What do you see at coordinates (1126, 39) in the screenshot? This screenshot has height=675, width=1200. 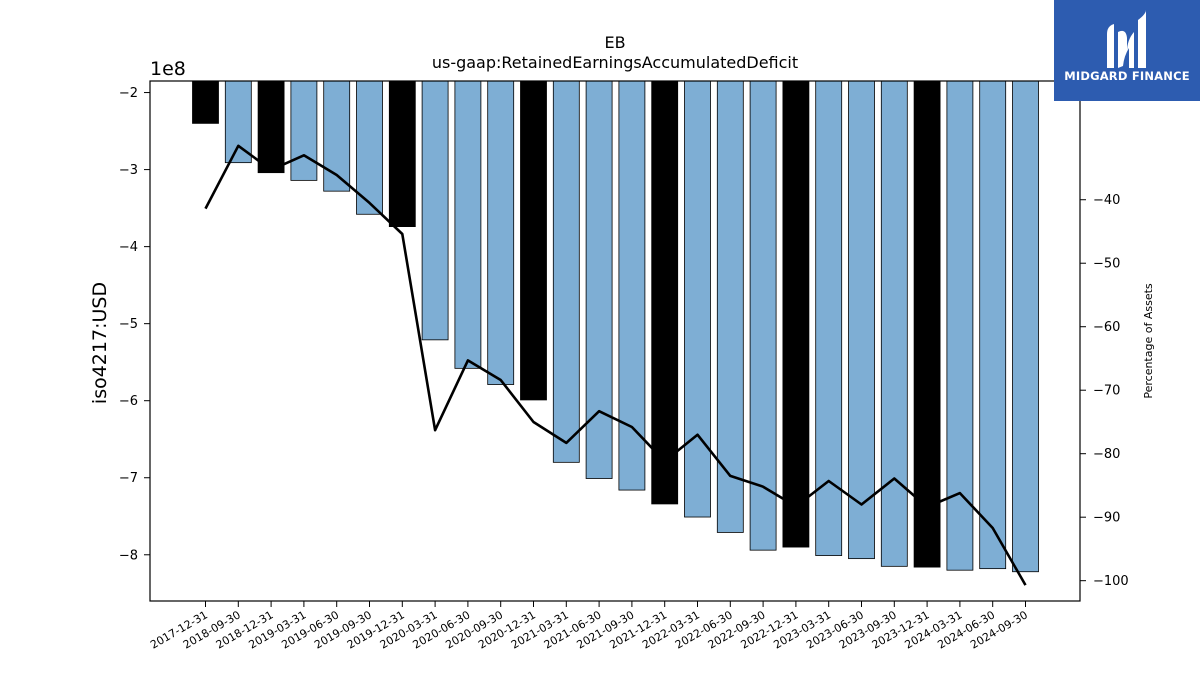 I see `midgard-m-logo-icon` at bounding box center [1126, 39].